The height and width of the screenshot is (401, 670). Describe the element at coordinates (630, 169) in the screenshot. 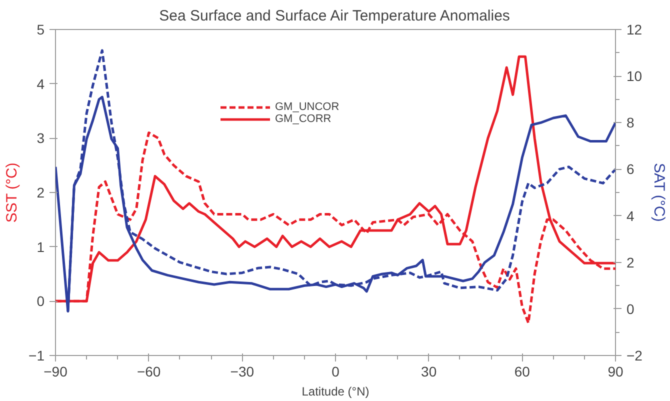

I see `y2-tick-label: 6` at that location.